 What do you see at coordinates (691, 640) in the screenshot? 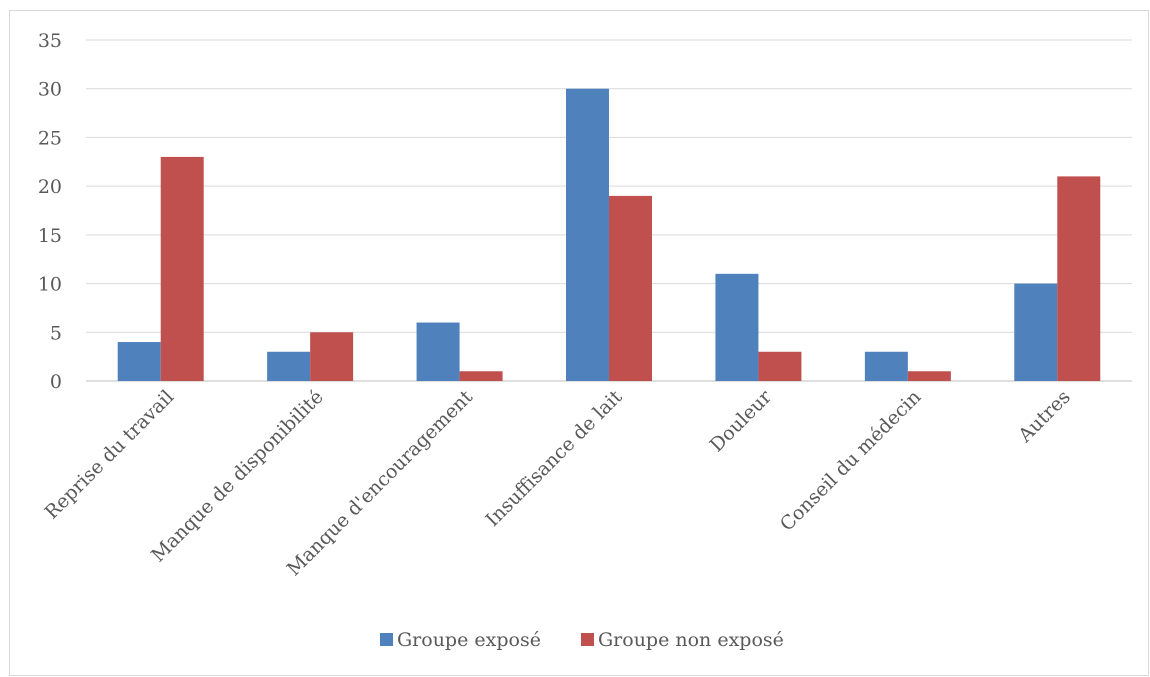
I see `legend-label: Groupe non exposé` at bounding box center [691, 640].